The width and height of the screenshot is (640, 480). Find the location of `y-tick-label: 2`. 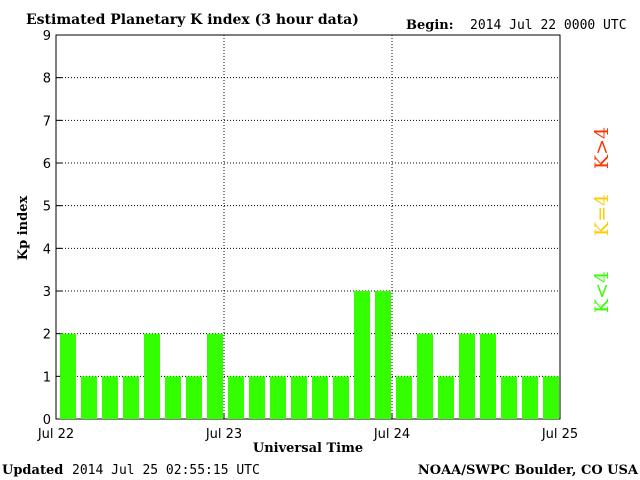

y-tick-label: 2 is located at coordinates (47, 335).